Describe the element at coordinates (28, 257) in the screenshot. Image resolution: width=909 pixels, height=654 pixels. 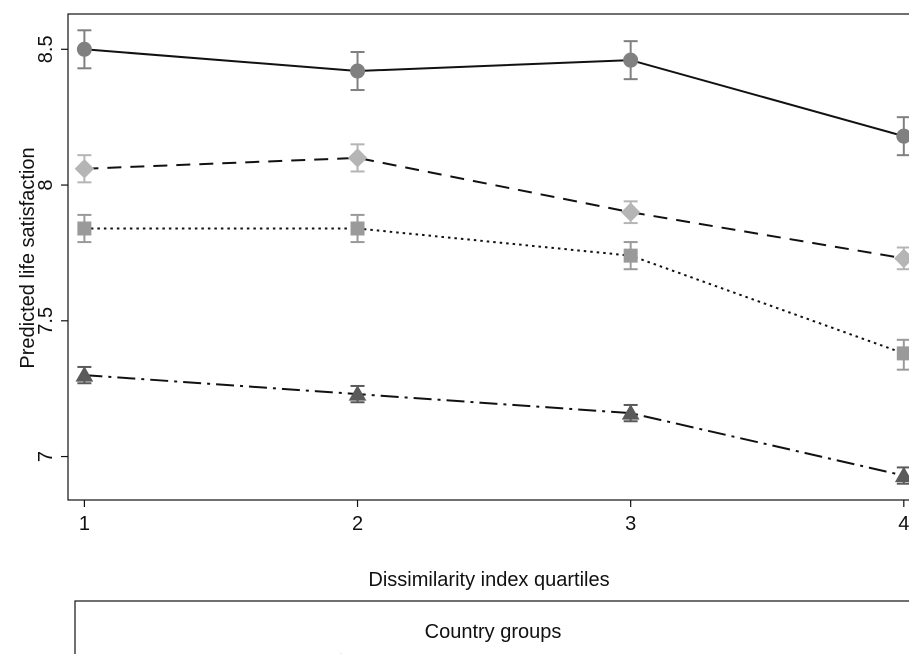
I see `y-axis-label: Predicted life satisfaction` at that location.